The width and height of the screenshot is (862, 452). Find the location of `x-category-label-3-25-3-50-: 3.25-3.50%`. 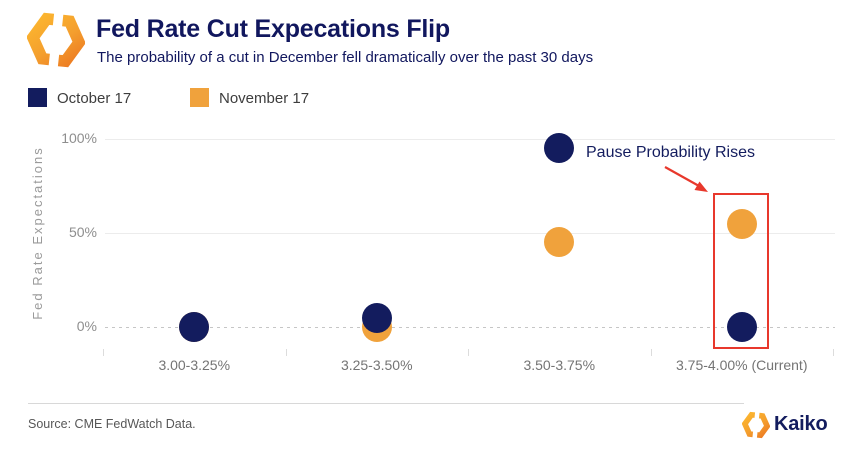

x-category-label-3-25-3-50-: 3.25-3.50% is located at coordinates (376, 365).